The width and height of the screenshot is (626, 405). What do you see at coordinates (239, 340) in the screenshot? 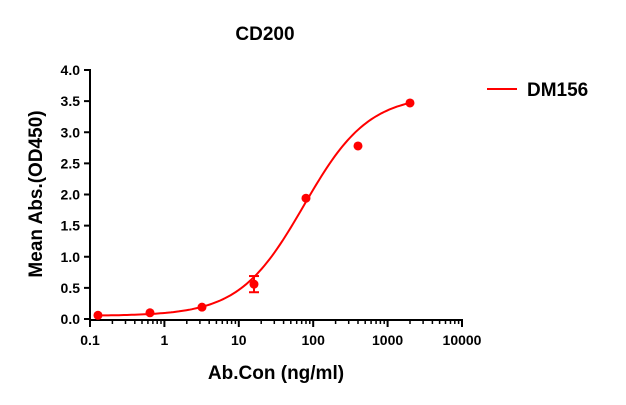
I see `x-tick-label: 10` at bounding box center [239, 340].